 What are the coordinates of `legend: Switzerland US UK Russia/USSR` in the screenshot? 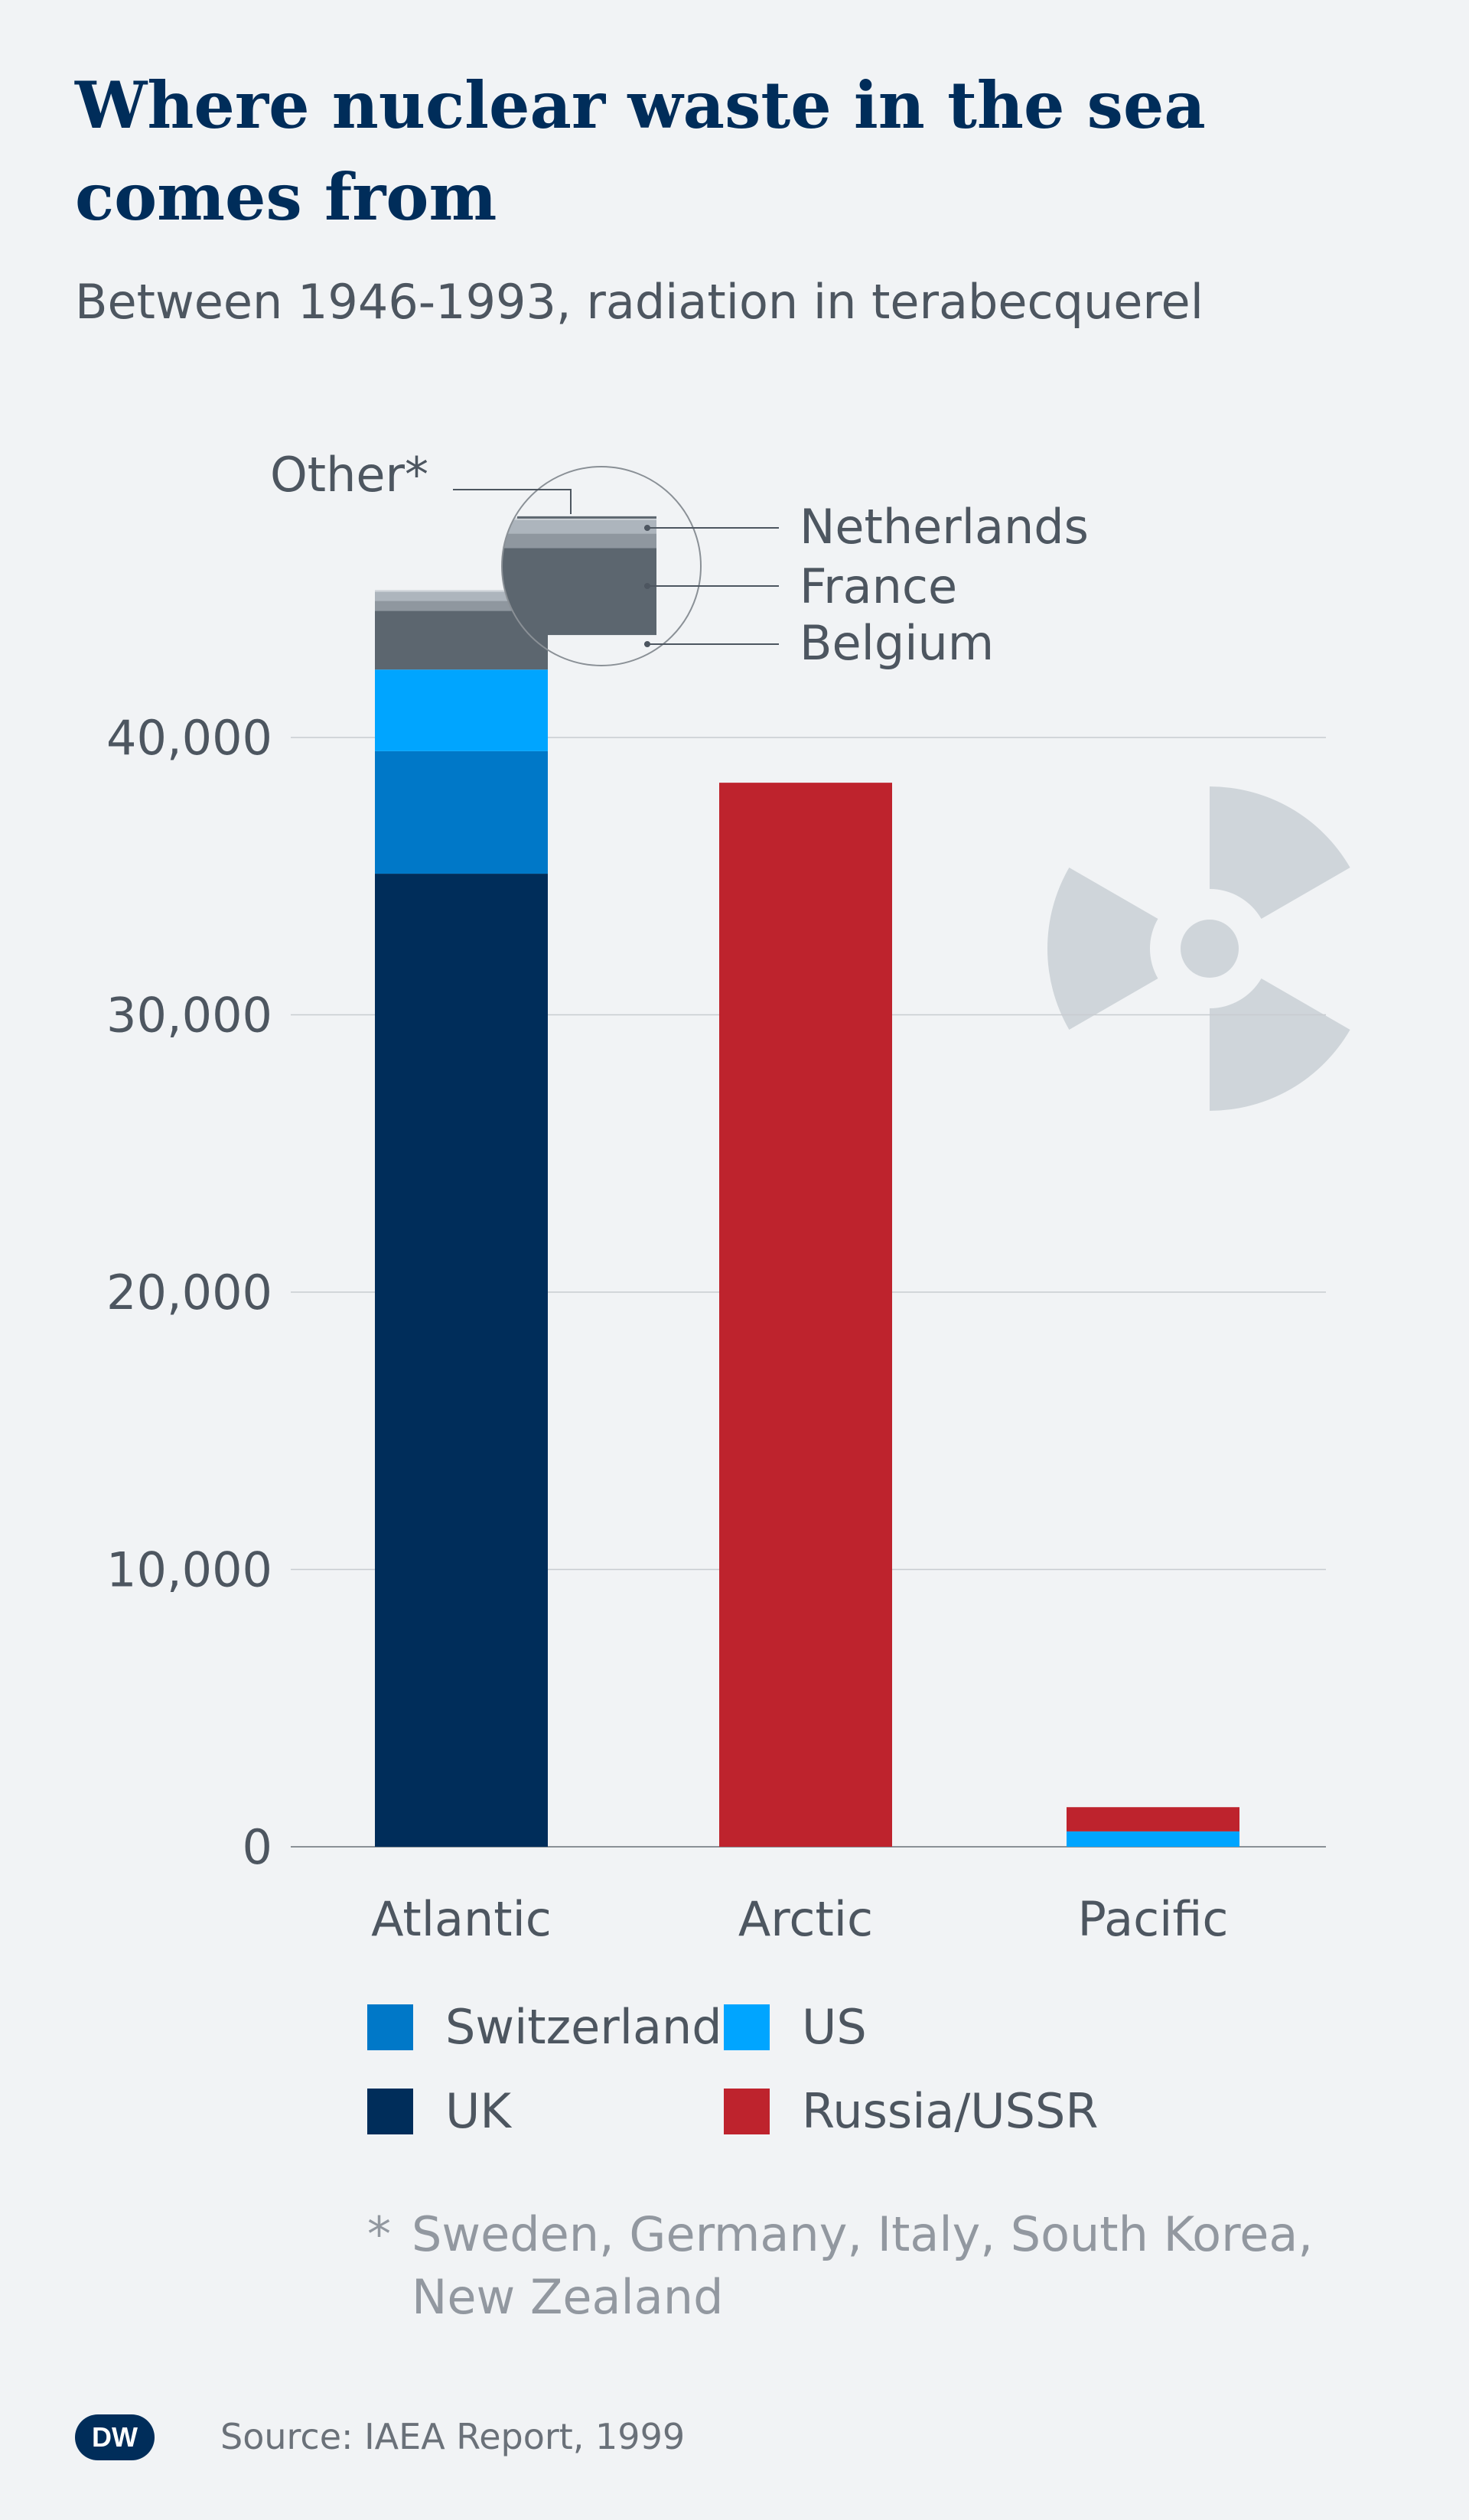 It's located at (788, 2082).